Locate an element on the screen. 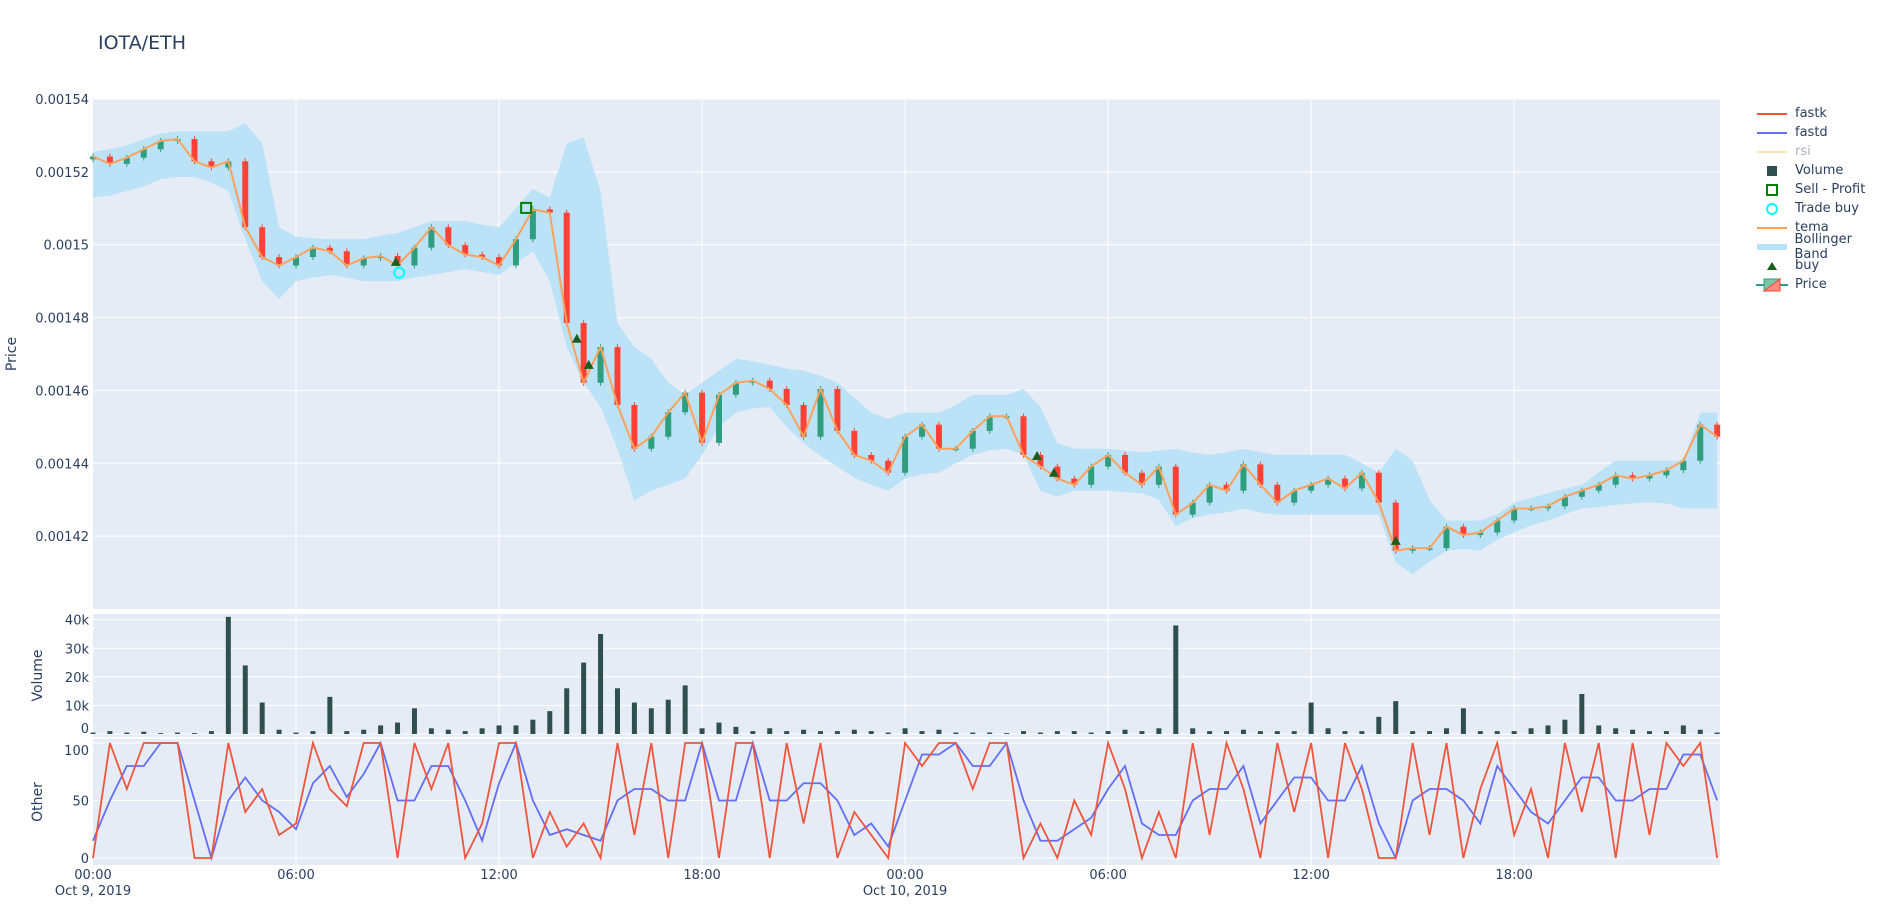 This screenshot has height=909, width=1888. legend-item-trade-buy: Trade buy is located at coordinates (1821, 208).